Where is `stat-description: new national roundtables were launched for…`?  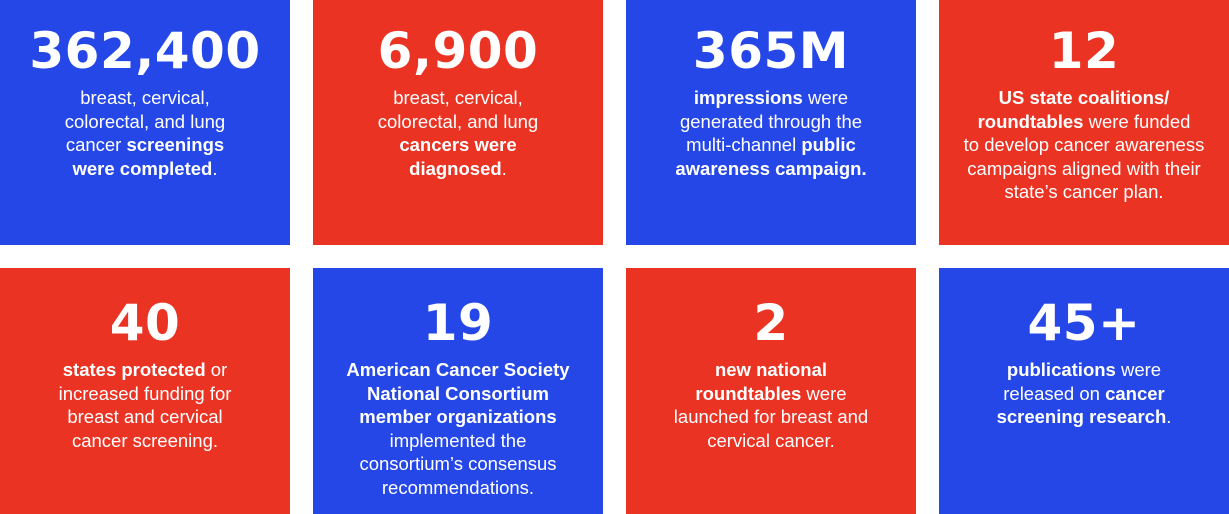 stat-description: new national roundtables were launched for… is located at coordinates (771, 405).